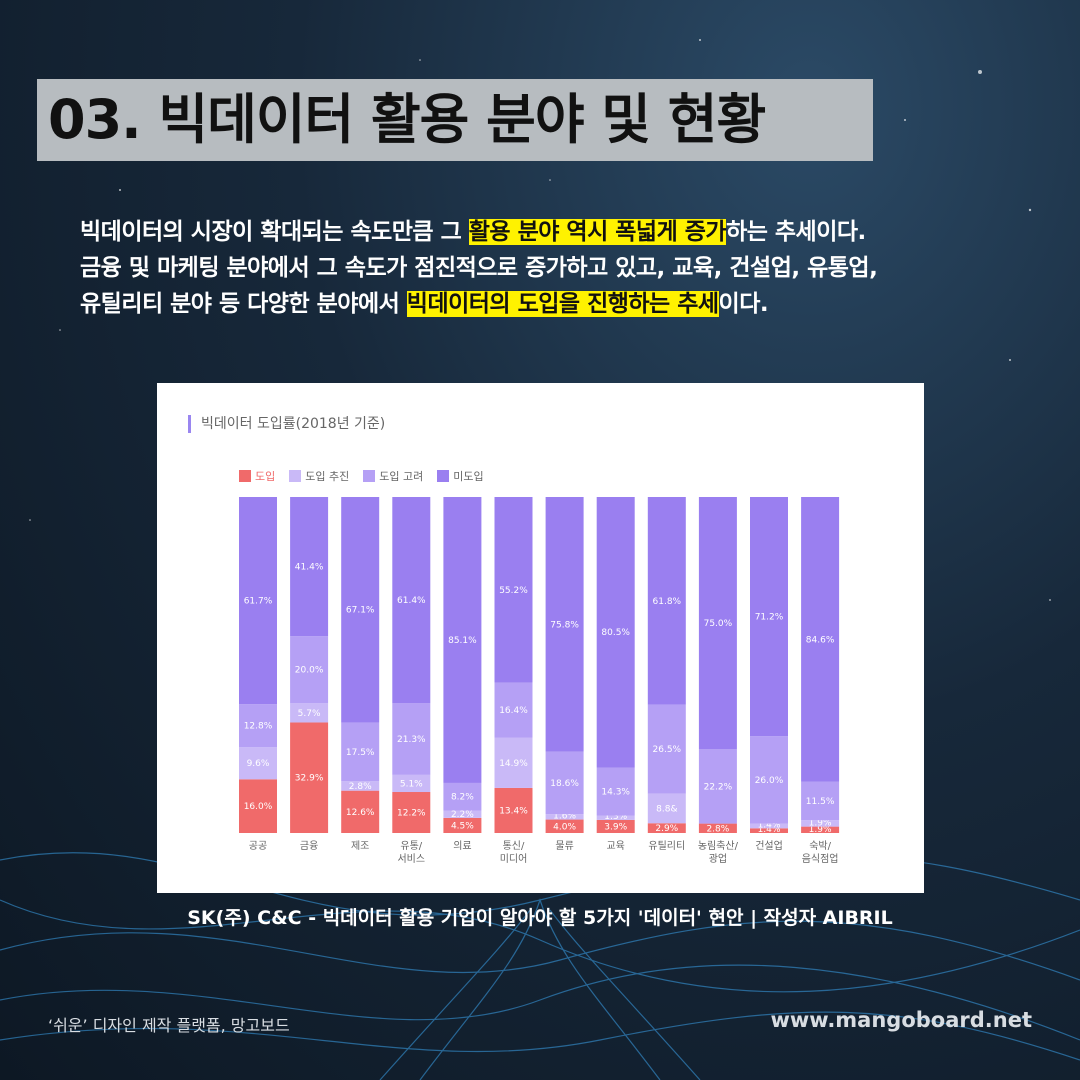  What do you see at coordinates (258, 602) in the screenshot?
I see `data-label: 61.7%` at bounding box center [258, 602].